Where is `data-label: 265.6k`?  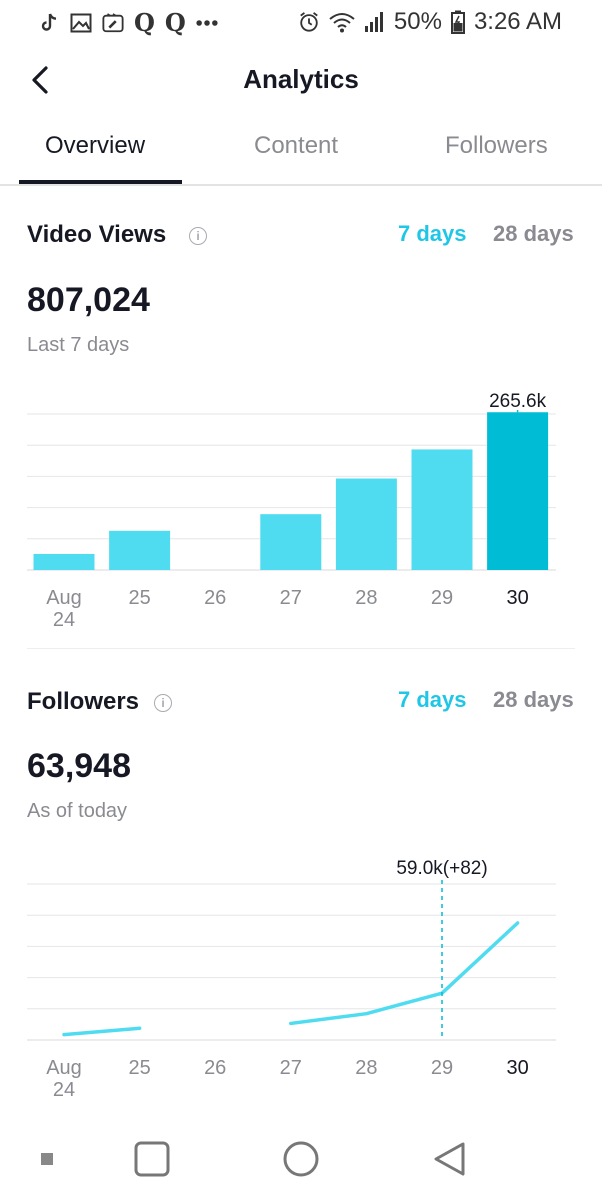 data-label: 265.6k is located at coordinates (518, 401).